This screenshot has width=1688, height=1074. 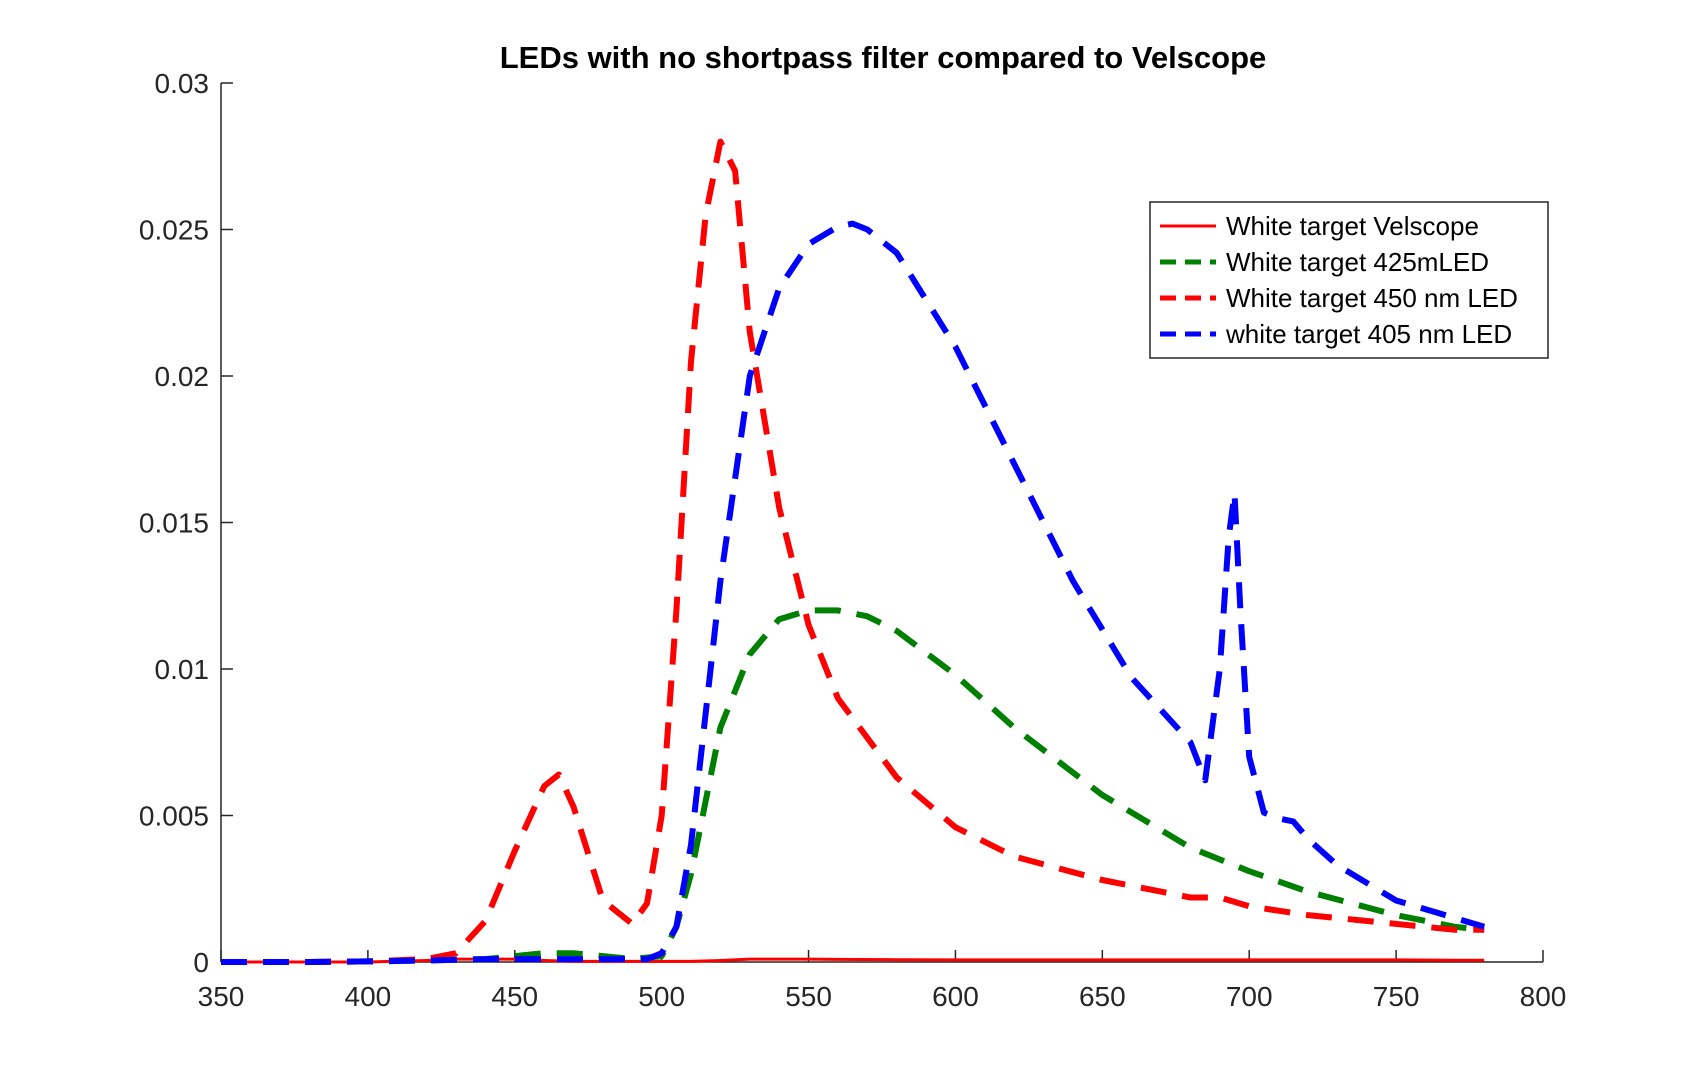 I want to click on legend-label-4: white target 405 nm LED, so click(x=1368, y=334).